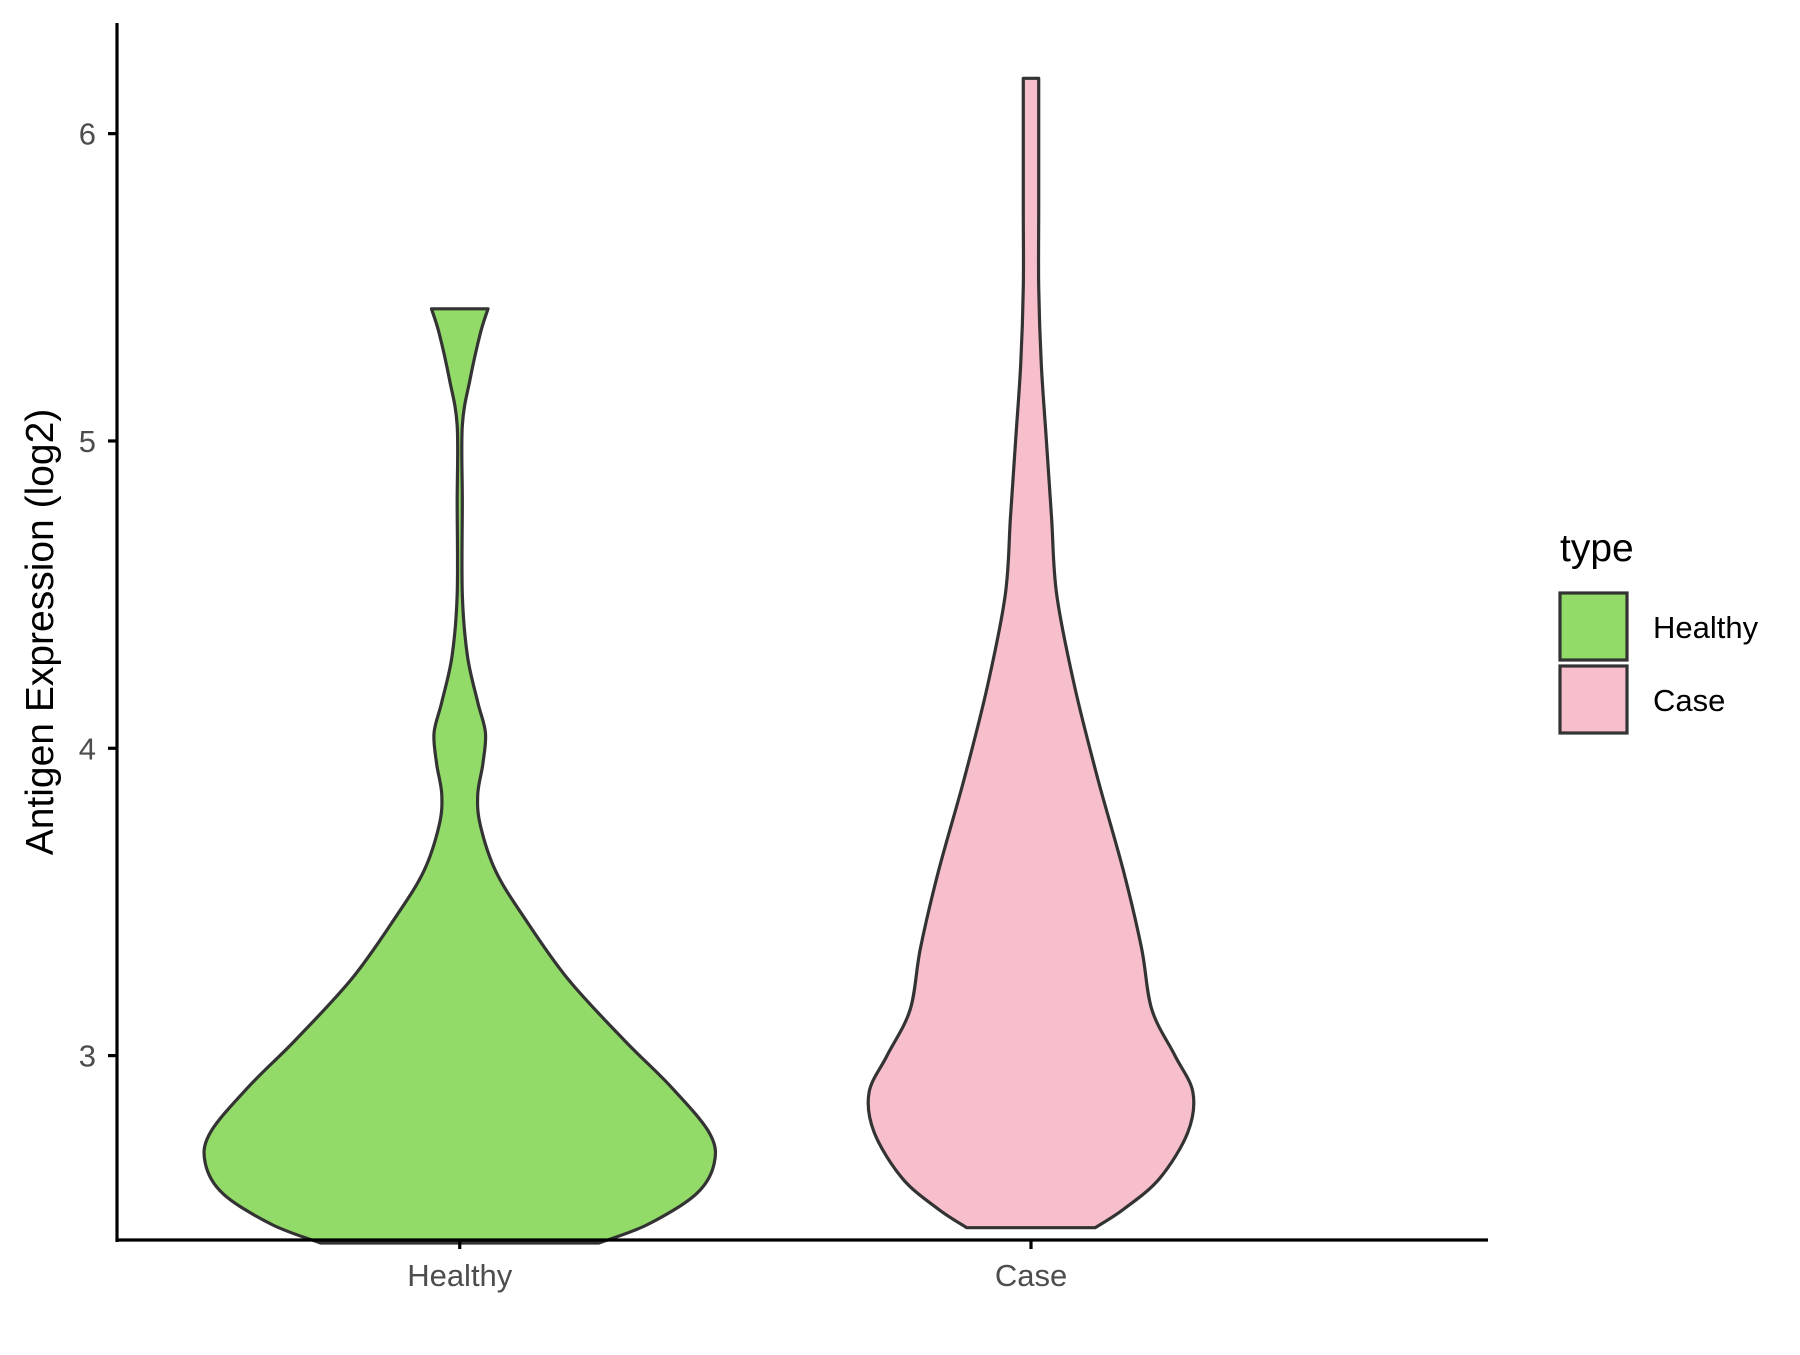  I want to click on legend-swatch-healthy, so click(1593, 626).